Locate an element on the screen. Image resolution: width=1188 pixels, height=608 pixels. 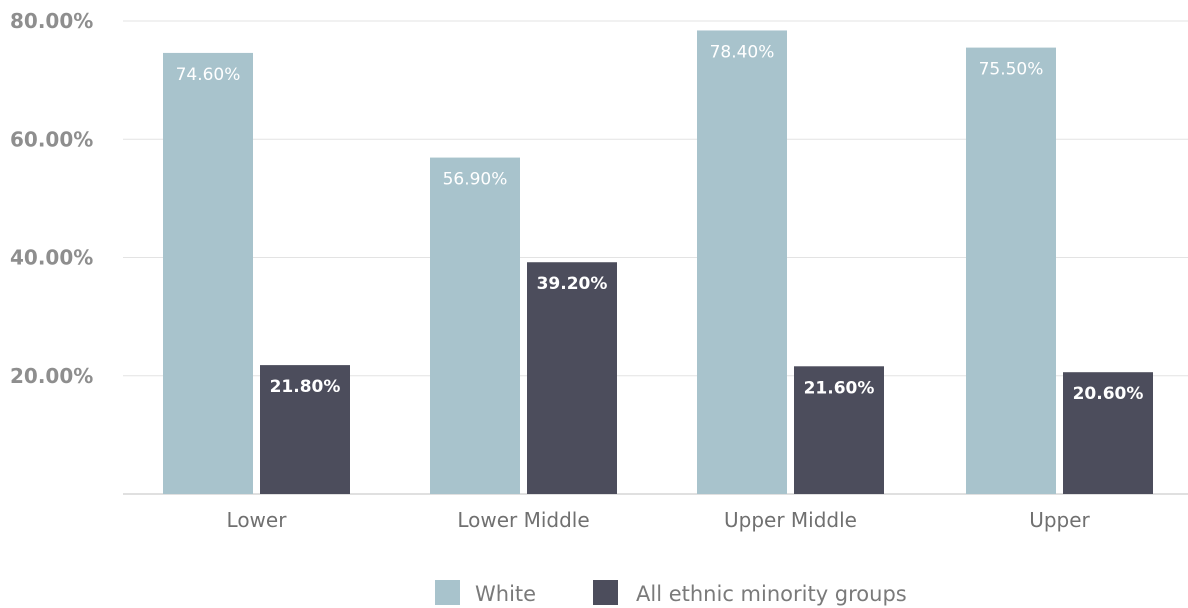
y-tick-label: 60.00% is located at coordinates (51, 139).